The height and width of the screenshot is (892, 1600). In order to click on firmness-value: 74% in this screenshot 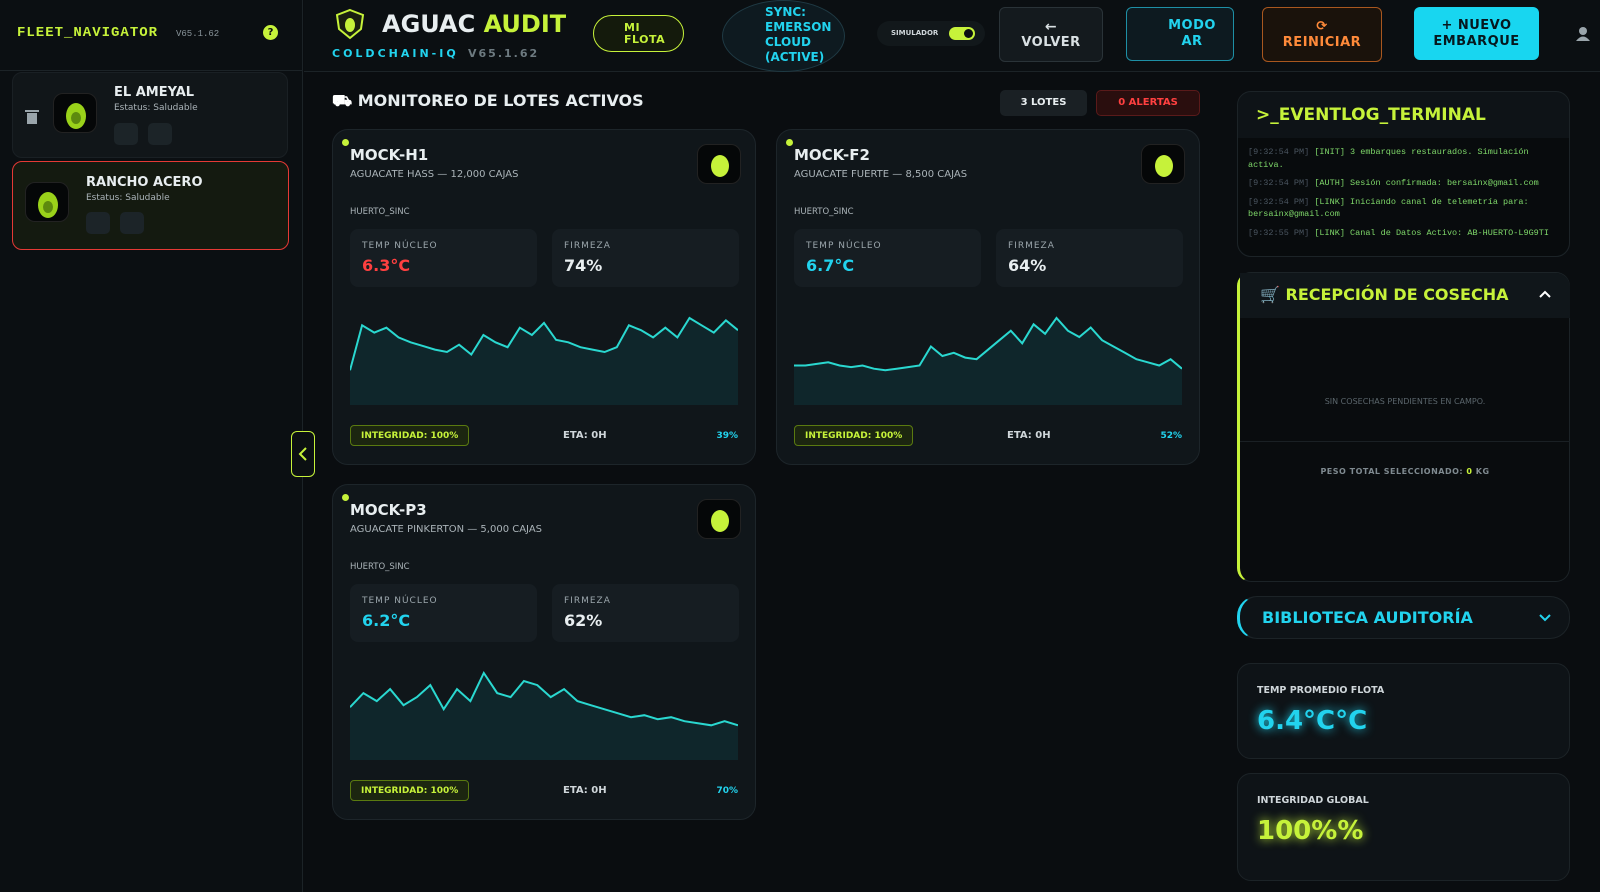, I will do `click(583, 265)`.